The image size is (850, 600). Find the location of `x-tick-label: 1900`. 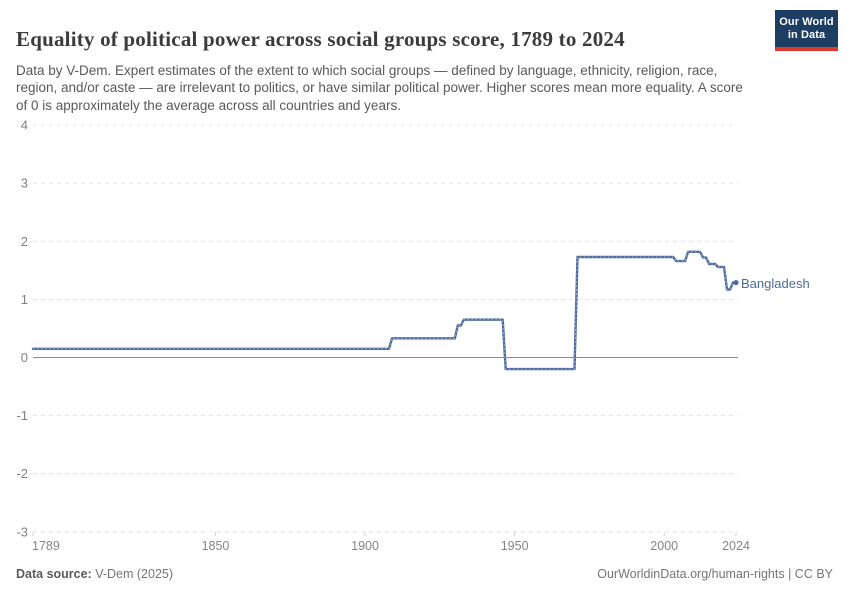

x-tick-label: 1900 is located at coordinates (365, 546).